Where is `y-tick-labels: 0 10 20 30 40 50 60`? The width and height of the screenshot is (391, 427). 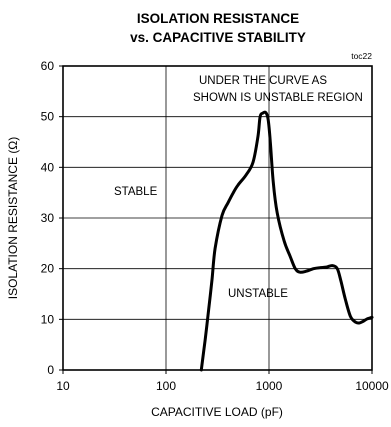
y-tick-labels: 0 10 20 30 40 50 60 is located at coordinates (48, 218).